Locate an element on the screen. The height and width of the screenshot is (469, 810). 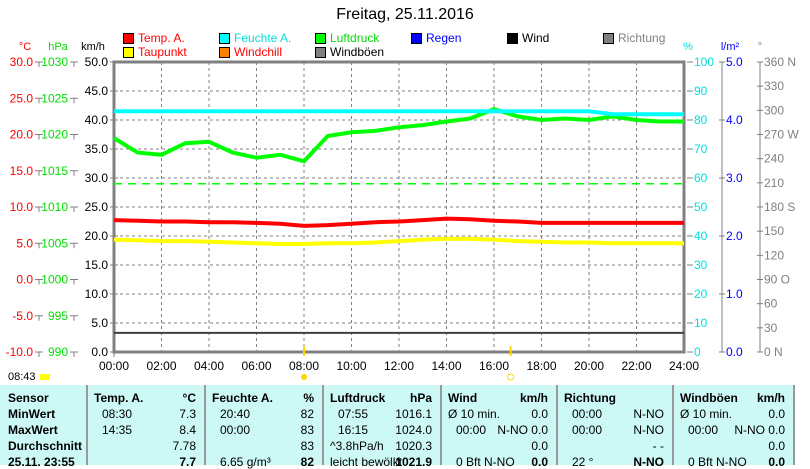
axis-tick-label-direction: 300 is located at coordinates (774, 110).